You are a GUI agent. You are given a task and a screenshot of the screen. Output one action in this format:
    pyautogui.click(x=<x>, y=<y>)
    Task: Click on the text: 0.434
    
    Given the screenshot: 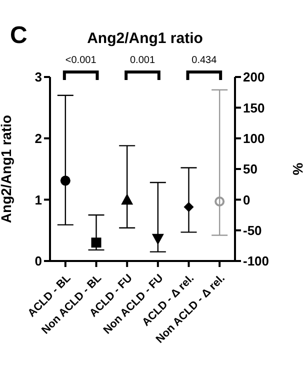 What is the action you would take?
    pyautogui.click(x=205, y=60)
    